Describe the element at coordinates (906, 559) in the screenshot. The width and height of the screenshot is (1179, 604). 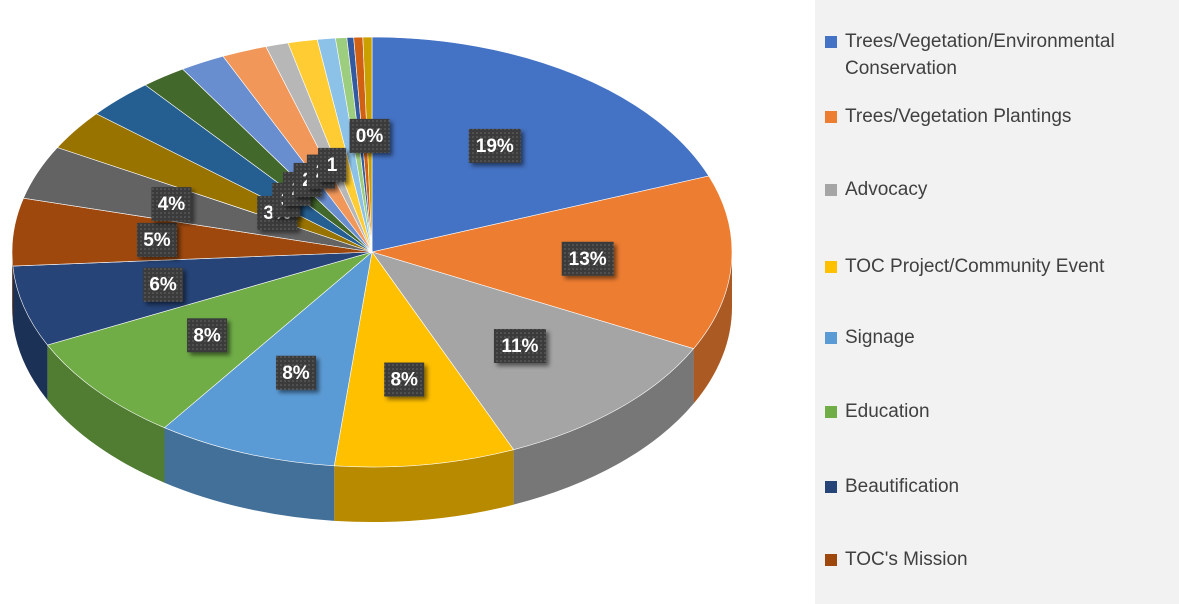
I see `legend-label: TOC's Mission` at that location.